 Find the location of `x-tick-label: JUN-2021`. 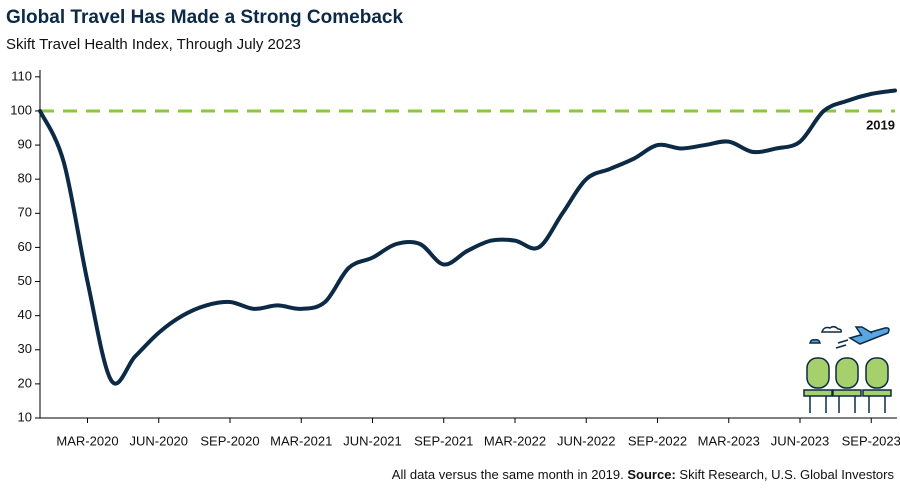

x-tick-label: JUN-2021 is located at coordinates (372, 440).